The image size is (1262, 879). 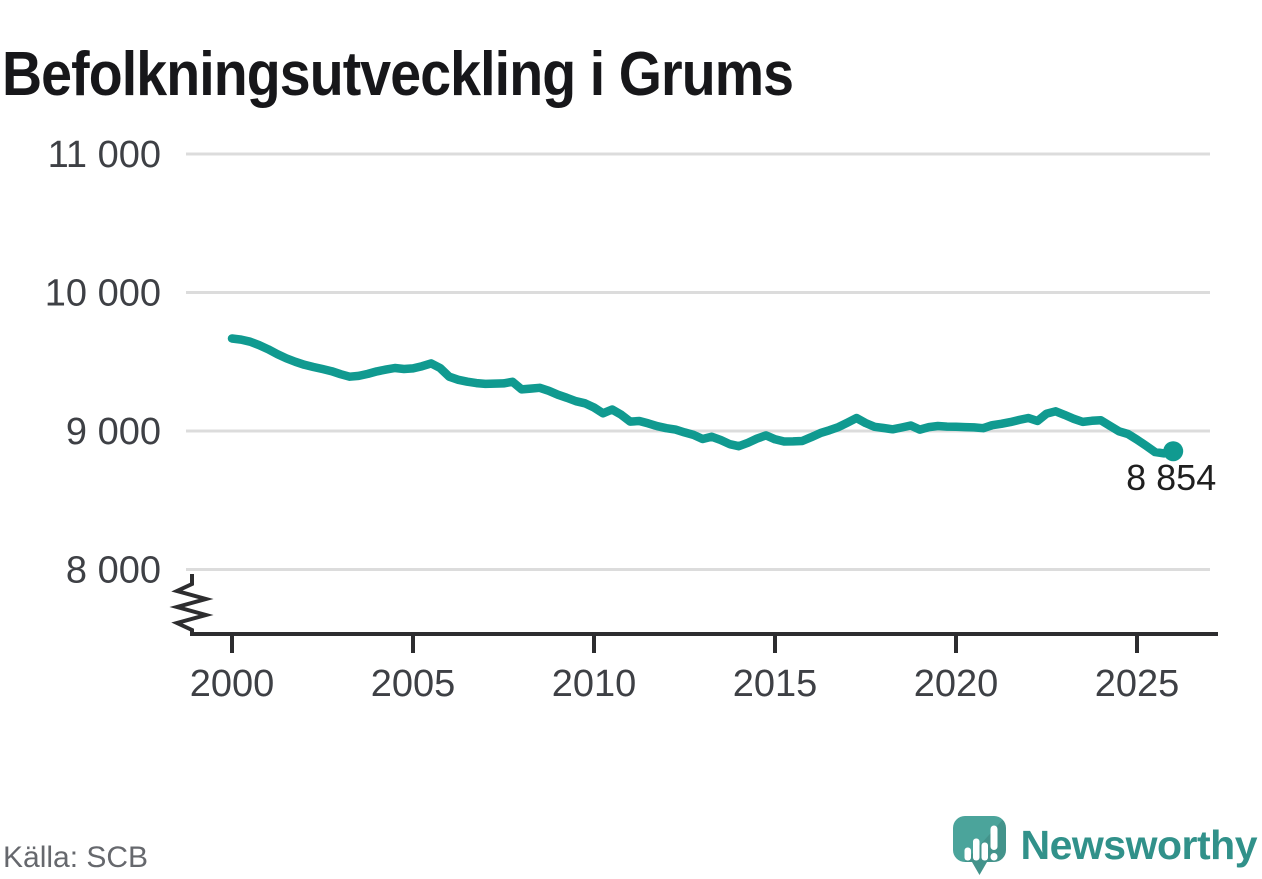 What do you see at coordinates (398, 74) in the screenshot?
I see `page-title: Befolkningsutveckling i Grums` at bounding box center [398, 74].